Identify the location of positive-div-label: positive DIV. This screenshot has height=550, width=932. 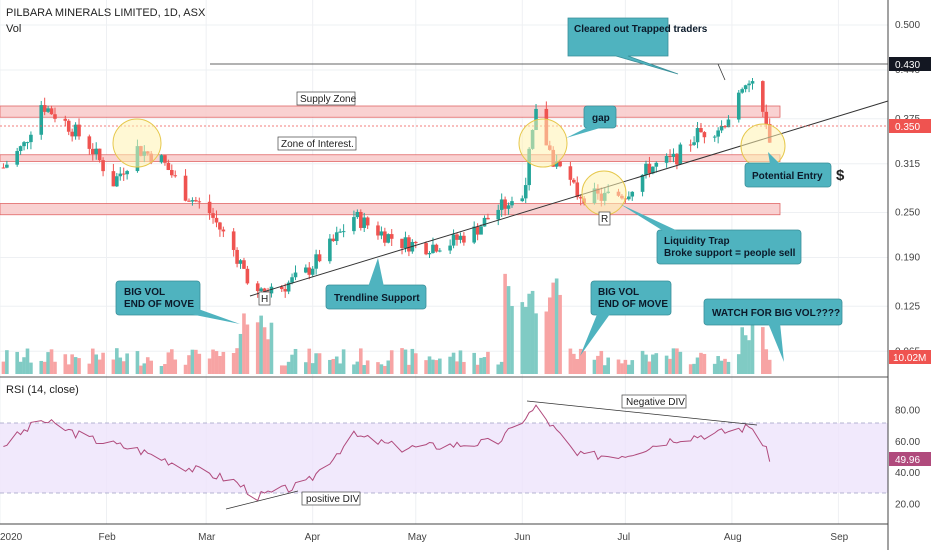
(333, 499).